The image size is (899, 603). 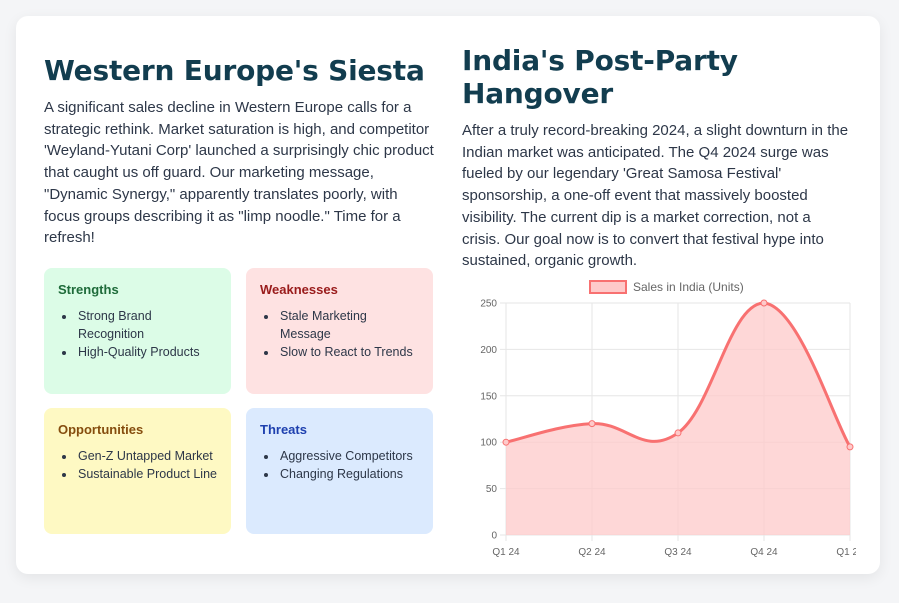 What do you see at coordinates (348, 325) in the screenshot?
I see `weaknesses-item: Stale Marketing Message` at bounding box center [348, 325].